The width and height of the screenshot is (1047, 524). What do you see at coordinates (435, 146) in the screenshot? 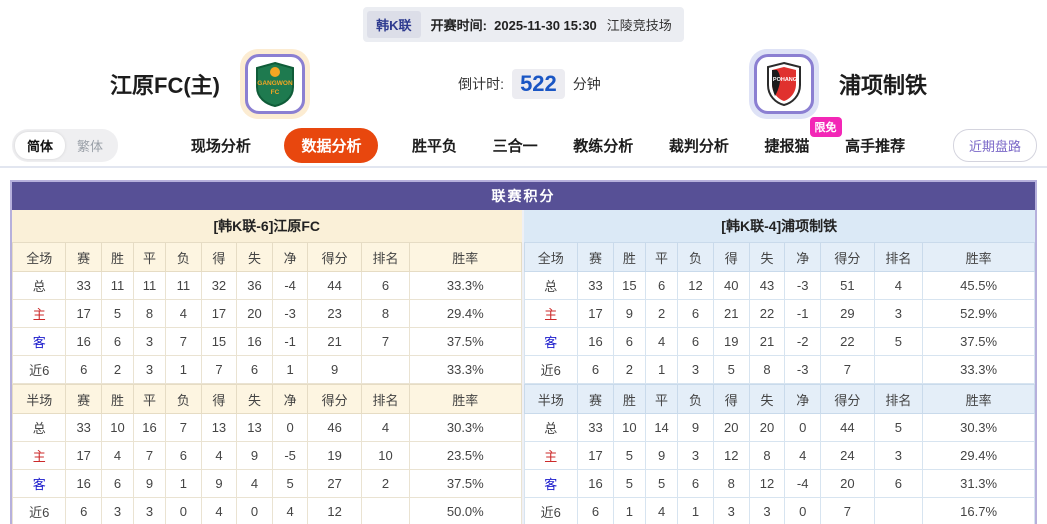
I see `nav-tab: 胜平负` at bounding box center [435, 146].